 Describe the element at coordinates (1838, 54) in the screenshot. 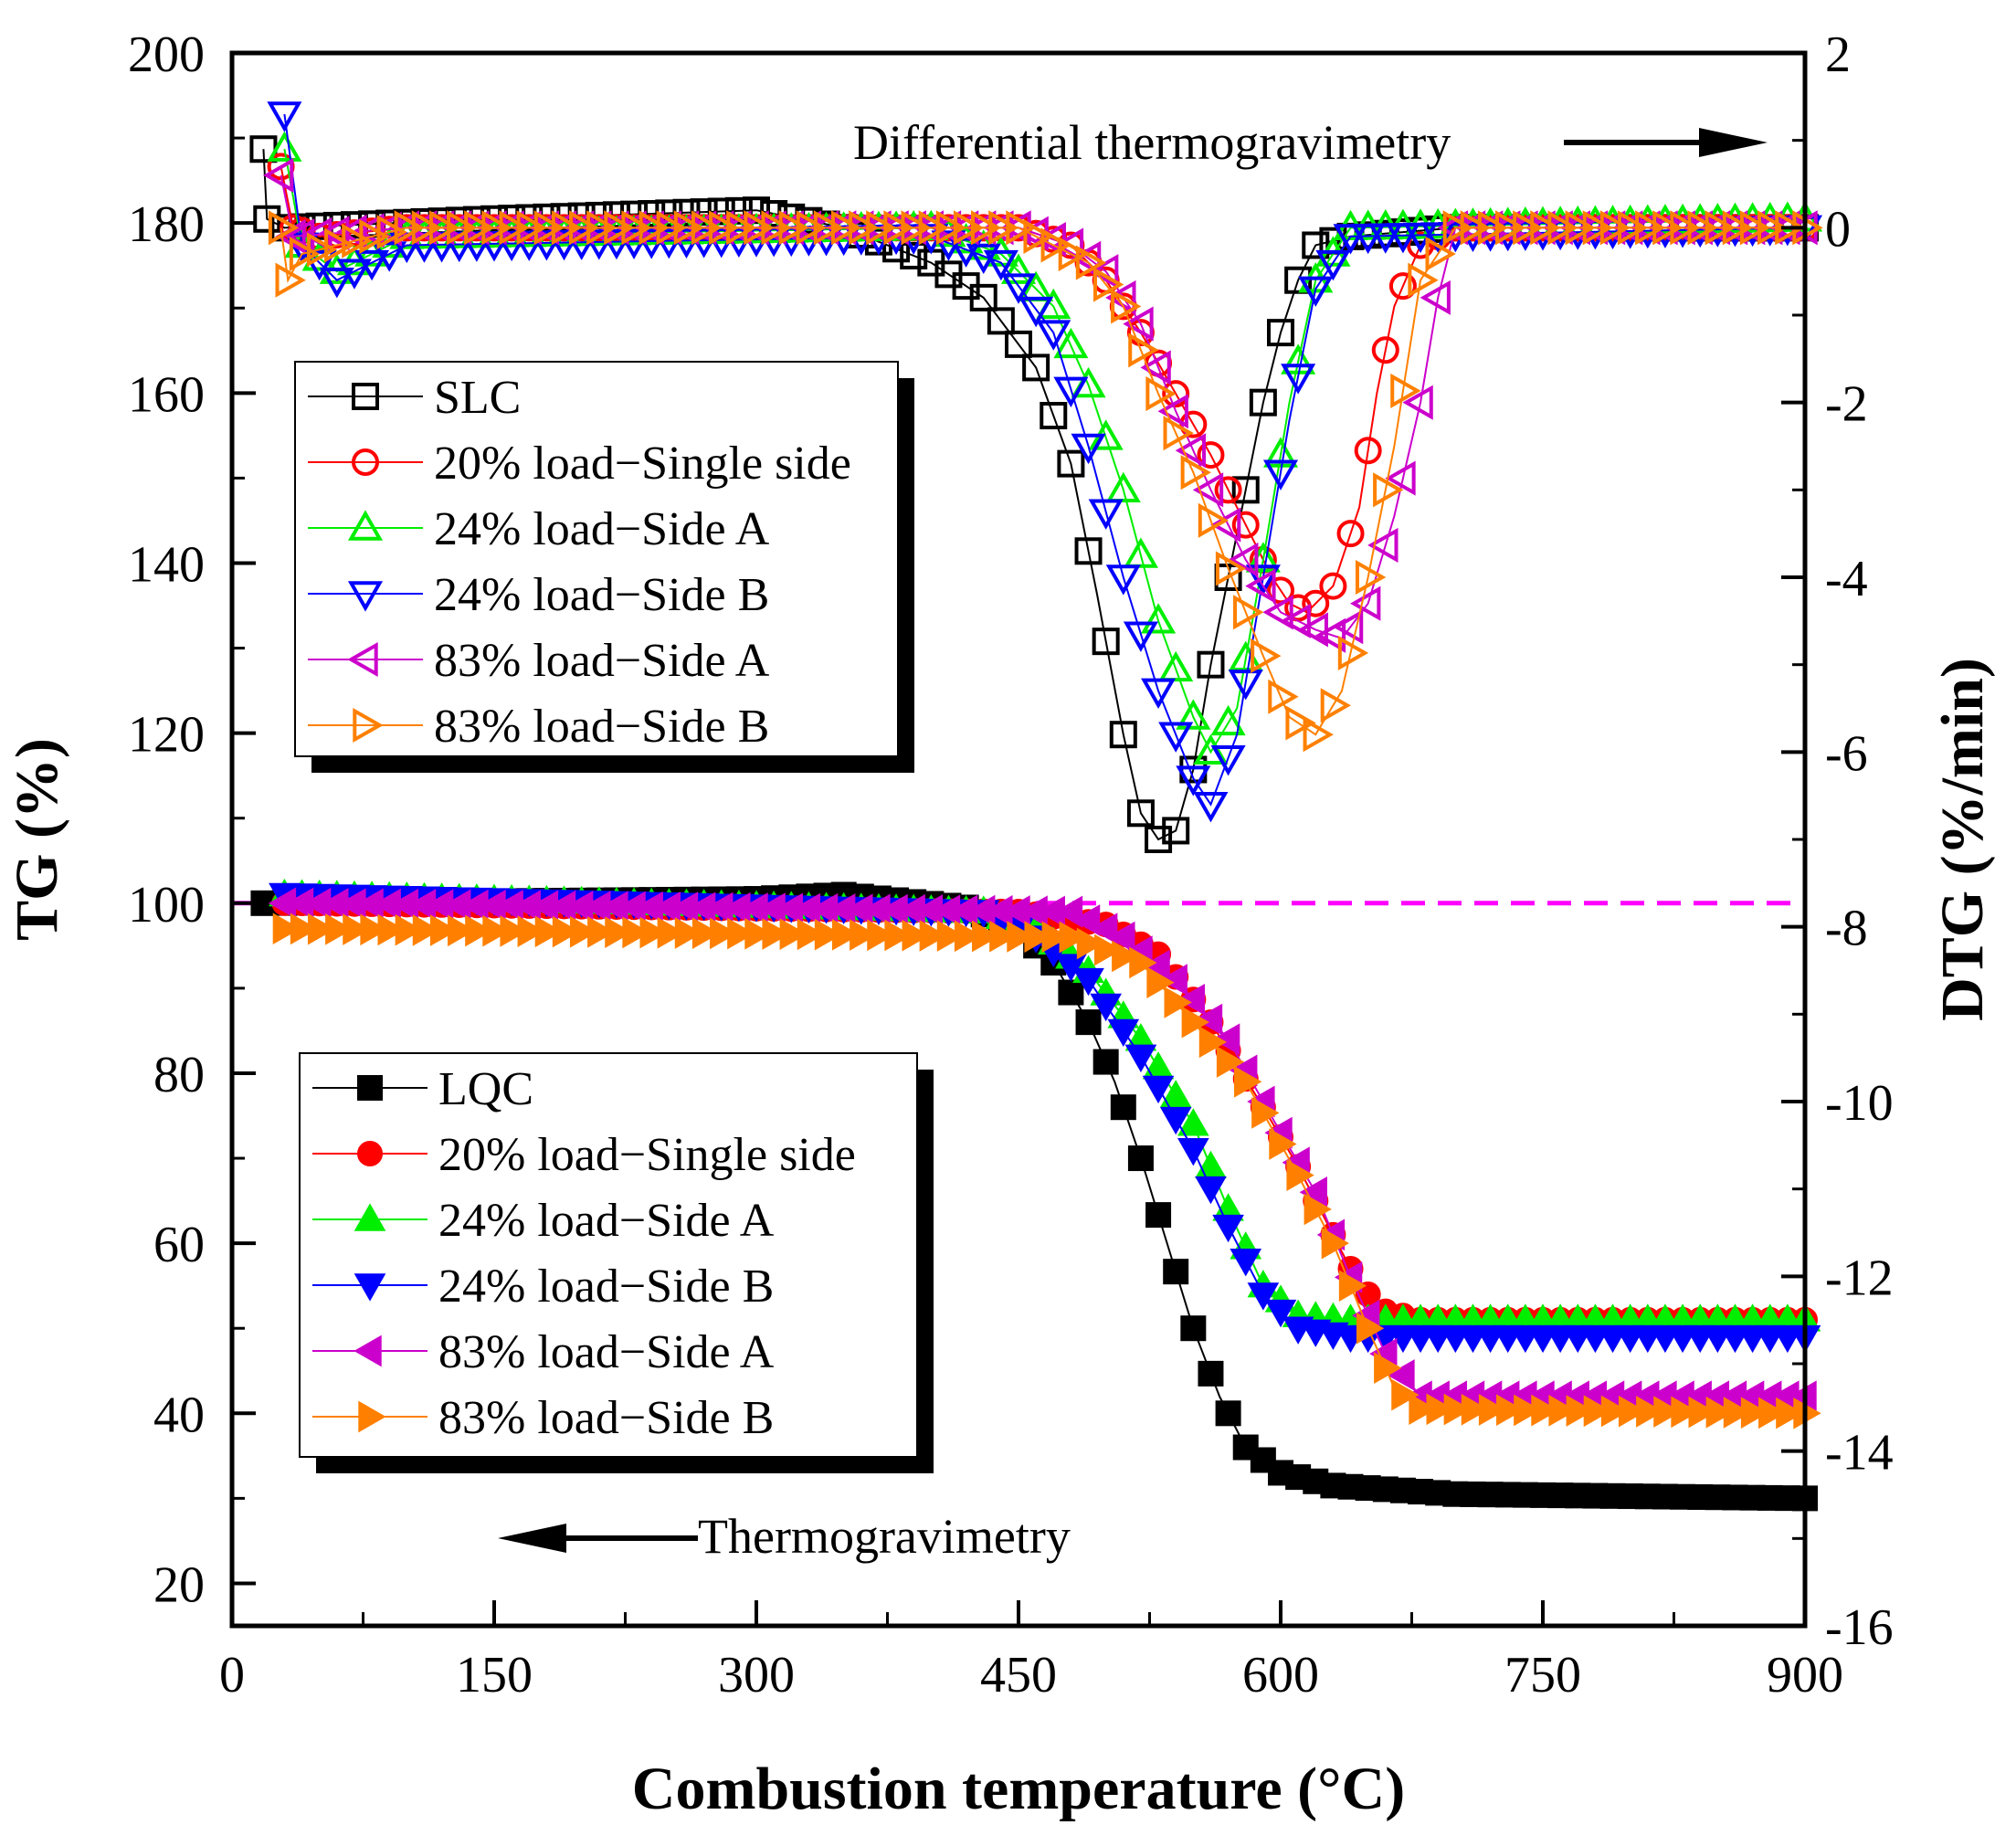

I see `y2-tick-label: 2` at that location.